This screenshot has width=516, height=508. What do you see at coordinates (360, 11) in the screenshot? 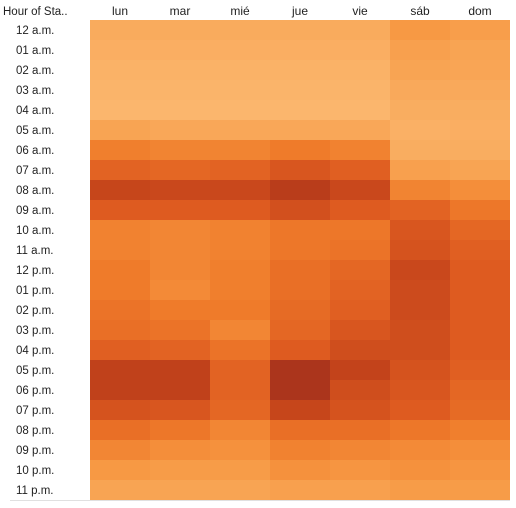
I see `column-label: vie` at bounding box center [360, 11].